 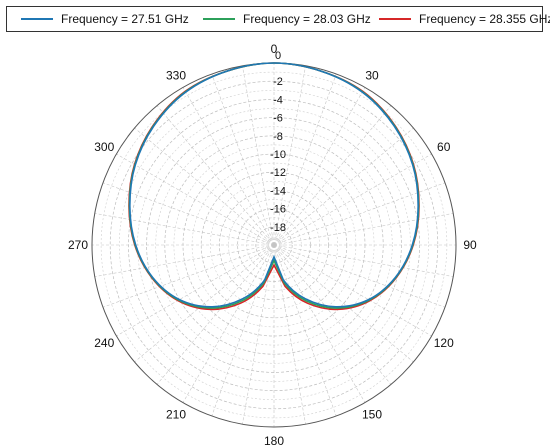 I want to click on grid-circle, so click(x=274, y=245).